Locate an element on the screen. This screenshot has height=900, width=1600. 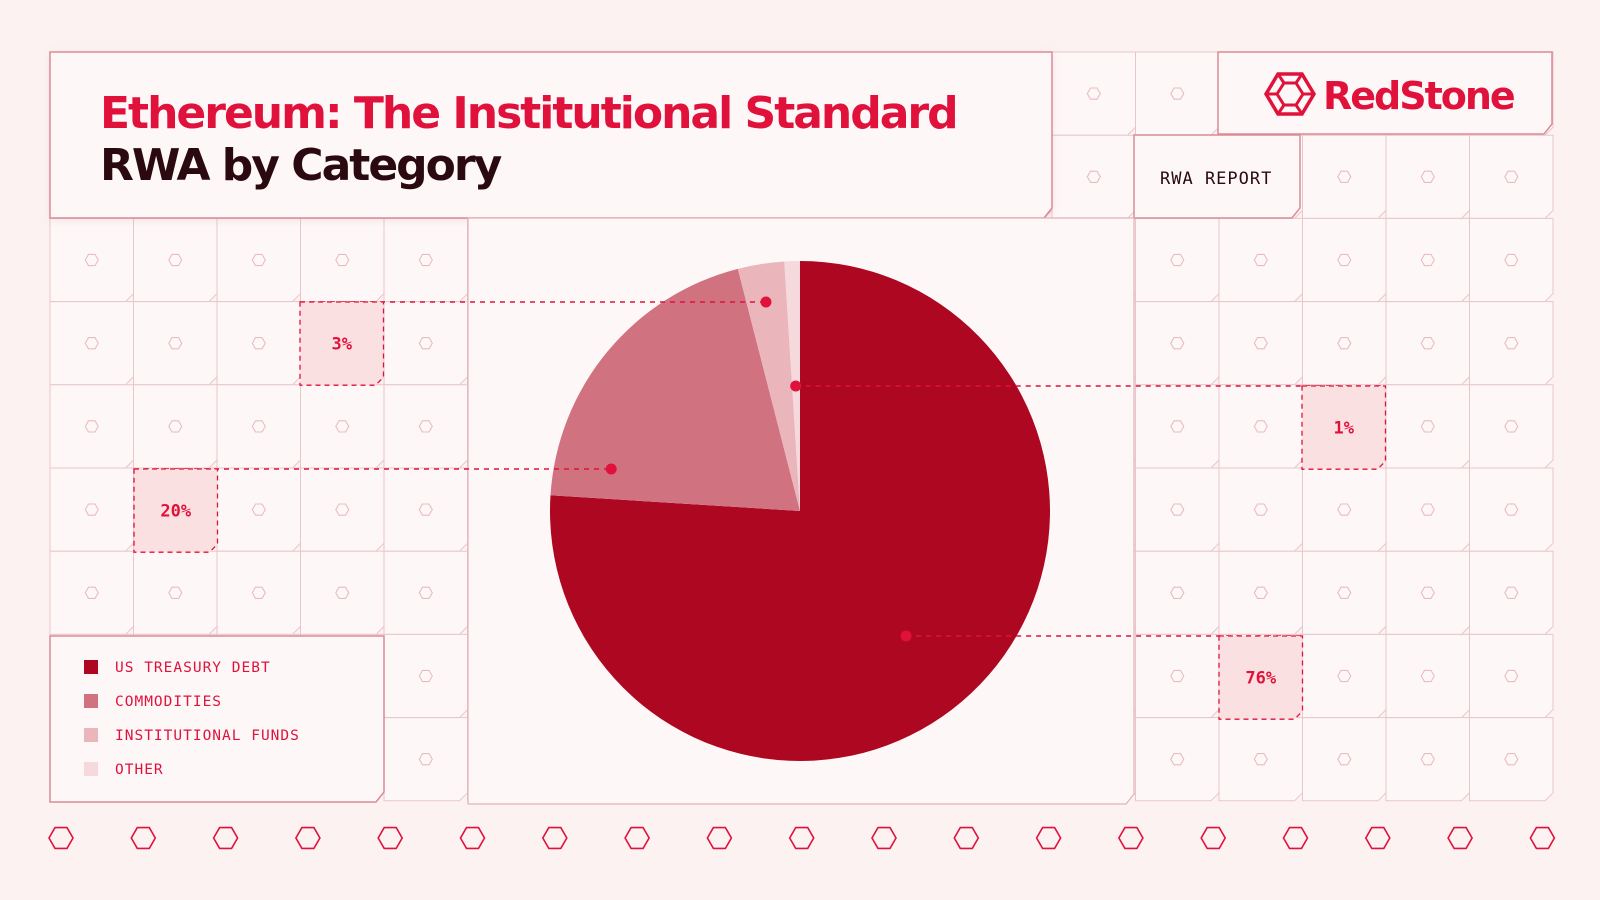
report-label-panel: RWA REPORT is located at coordinates (1217, 176).